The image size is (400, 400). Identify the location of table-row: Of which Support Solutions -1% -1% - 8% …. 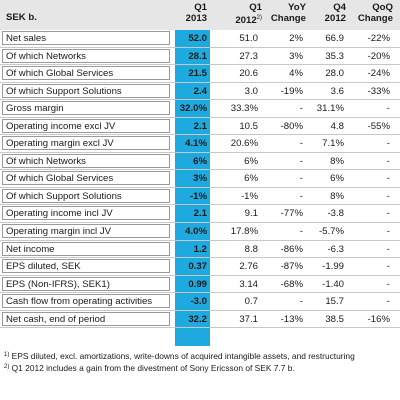
(200, 197).